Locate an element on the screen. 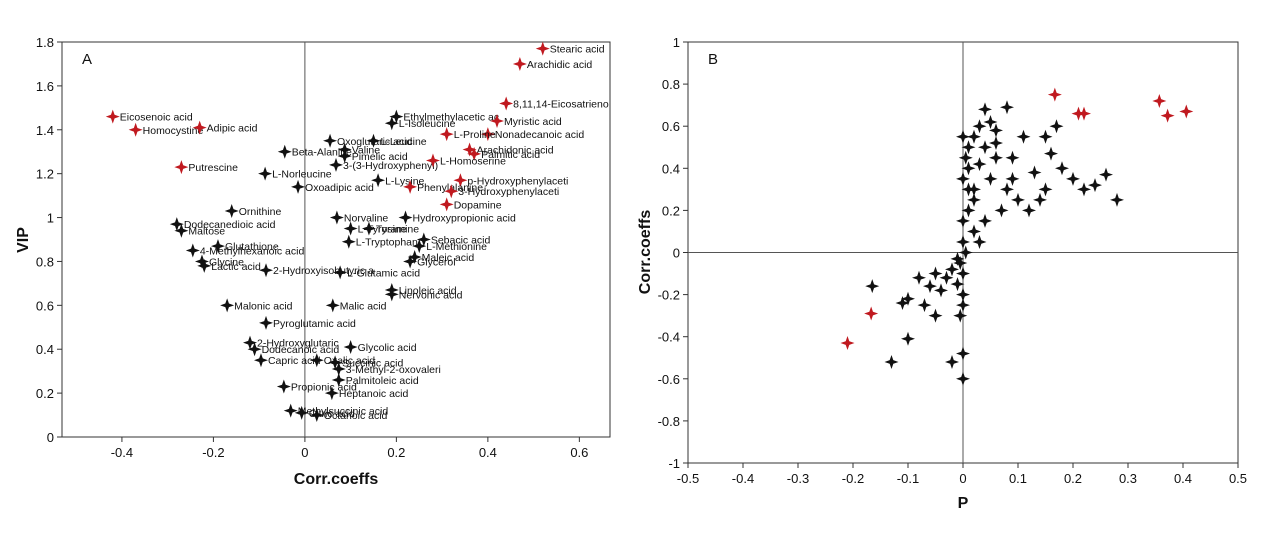 Image resolution: width=1267 pixels, height=537 pixels. point-label: Glutathione is located at coordinates (252, 247).